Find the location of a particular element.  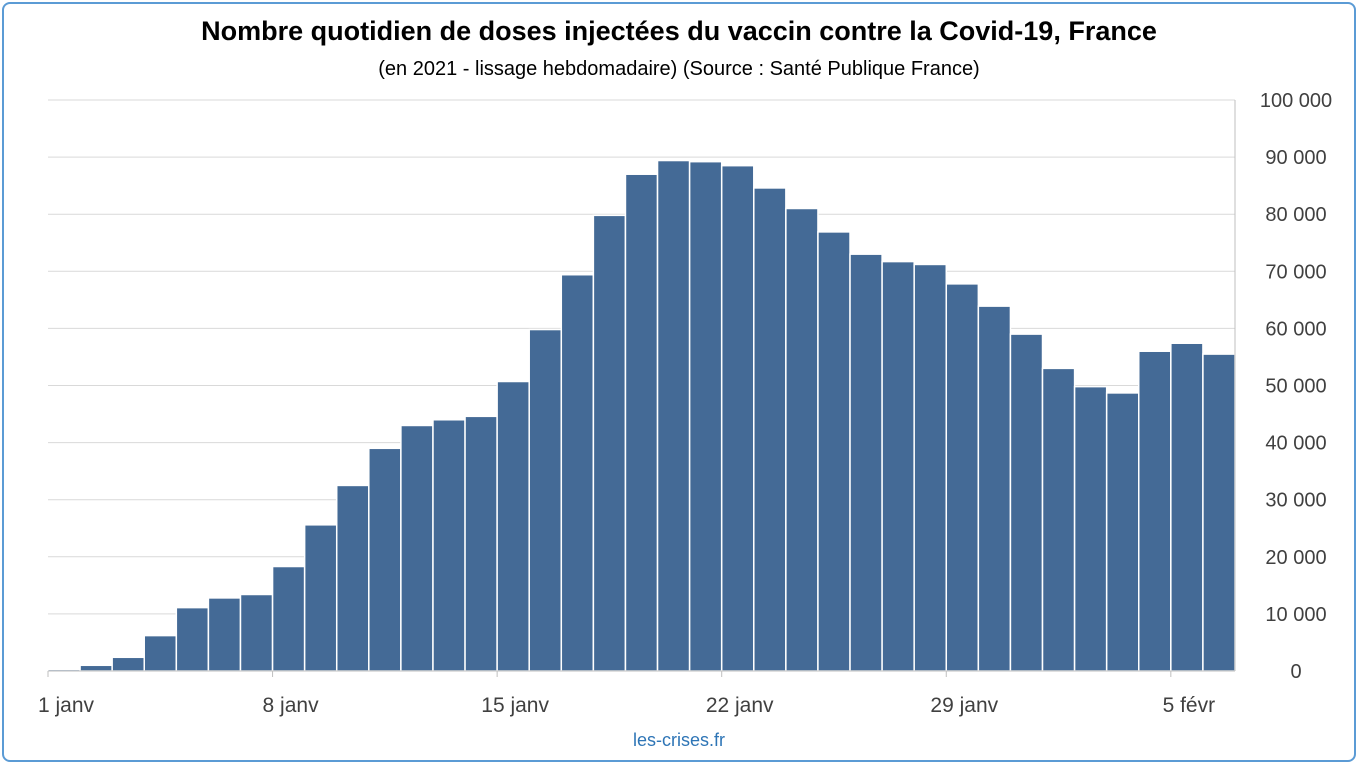

y-tick-label: 30 000 is located at coordinates (1295, 501).